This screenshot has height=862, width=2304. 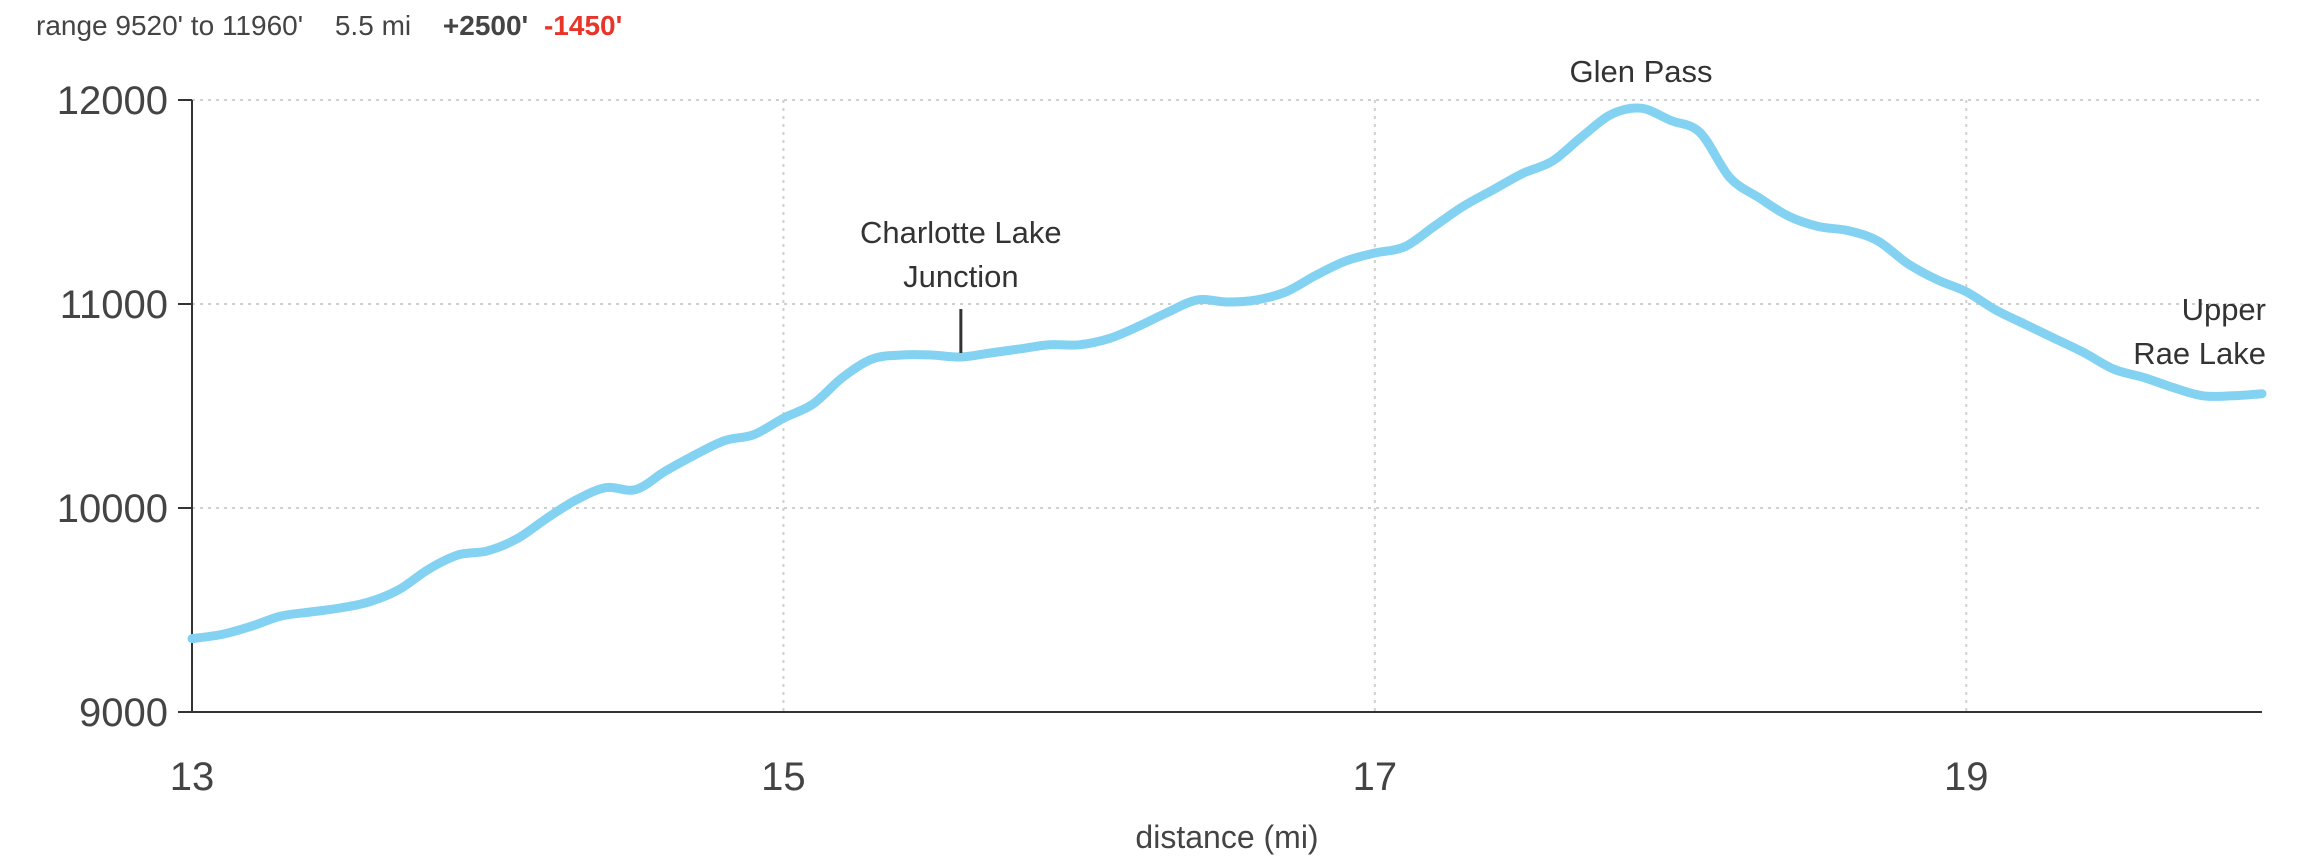 I want to click on y-tick-label: 12000, so click(x=112, y=101).